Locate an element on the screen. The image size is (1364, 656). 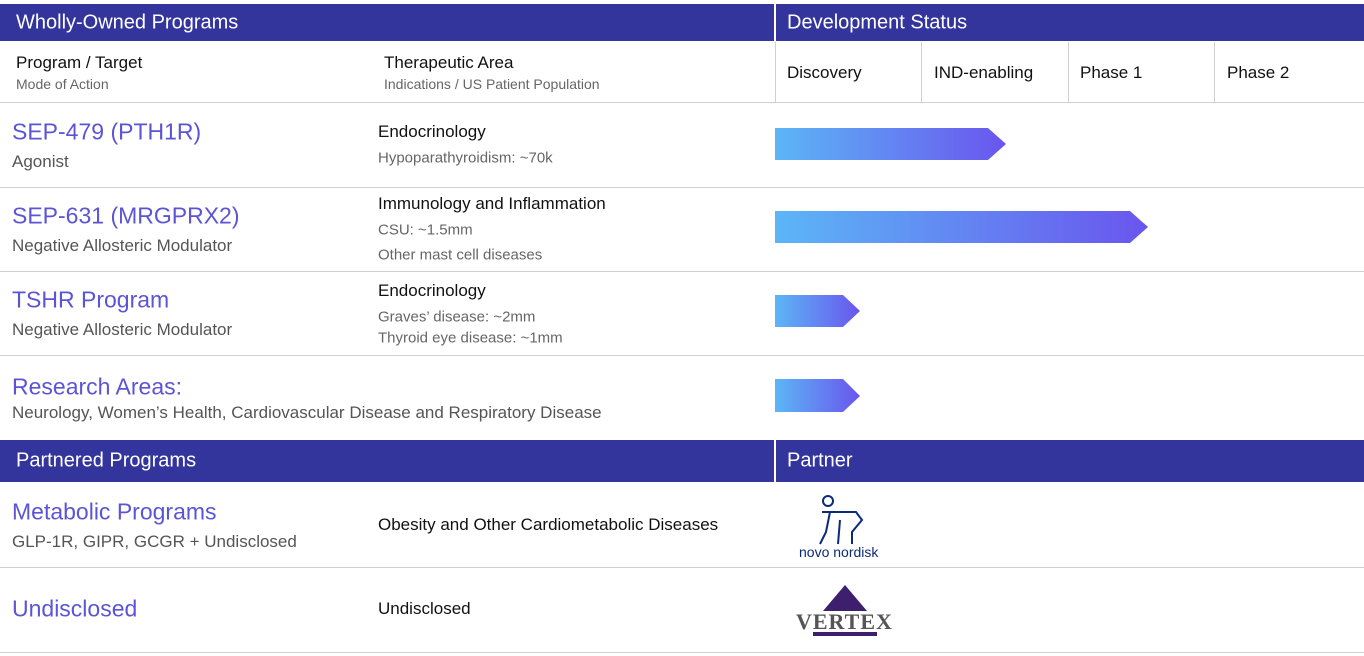
program-name: Metabolic Programs is located at coordinates (114, 511).